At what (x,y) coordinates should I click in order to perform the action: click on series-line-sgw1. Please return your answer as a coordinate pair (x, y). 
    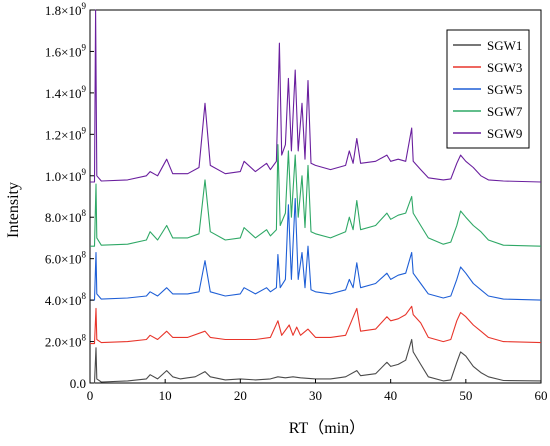
    Looking at the image, I should click on (316, 361).